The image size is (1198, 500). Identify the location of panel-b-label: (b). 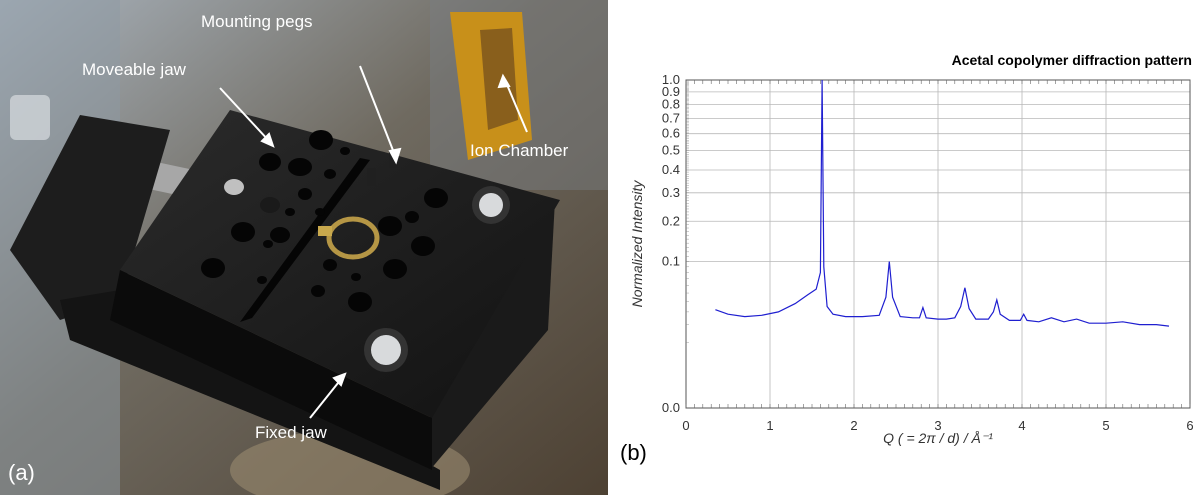
(633, 452).